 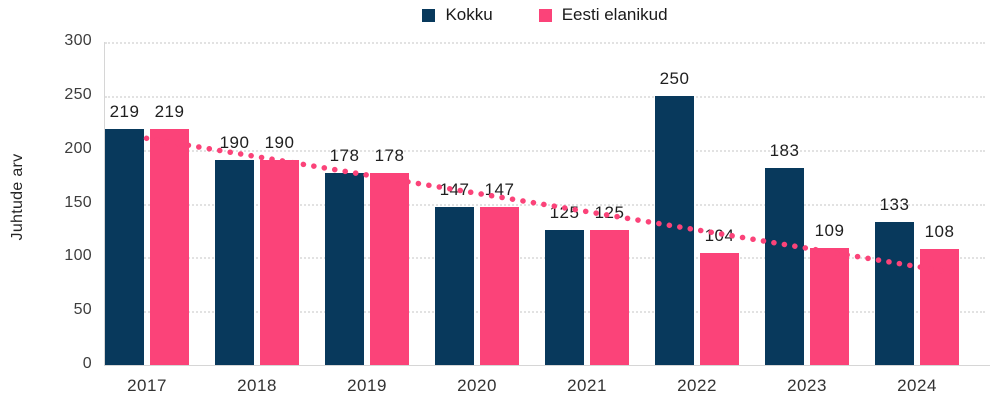 What do you see at coordinates (234, 262) in the screenshot?
I see `bar-kokku-2018` at bounding box center [234, 262].